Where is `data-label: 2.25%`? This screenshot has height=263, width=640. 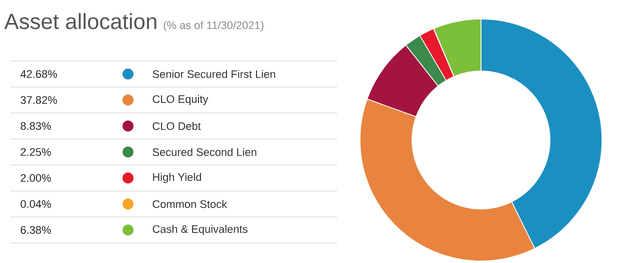
data-label: 2.25% is located at coordinates (35, 152).